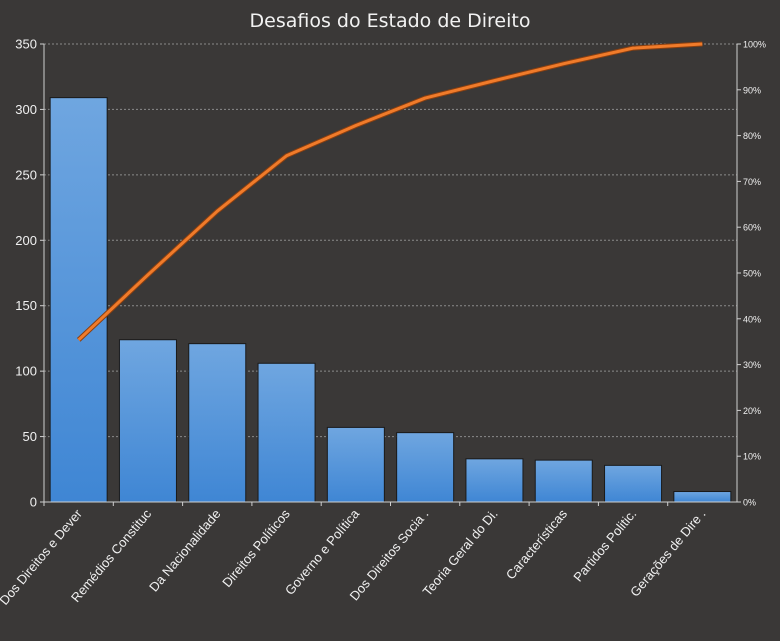  What do you see at coordinates (26, 305) in the screenshot?
I see `y-tick-label: 150` at bounding box center [26, 305].